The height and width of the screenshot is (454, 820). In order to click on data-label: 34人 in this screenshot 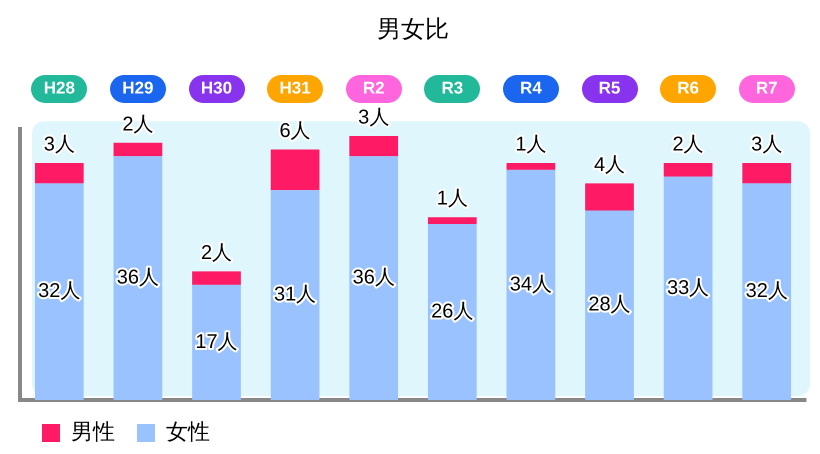, I will do `click(531, 284)`.